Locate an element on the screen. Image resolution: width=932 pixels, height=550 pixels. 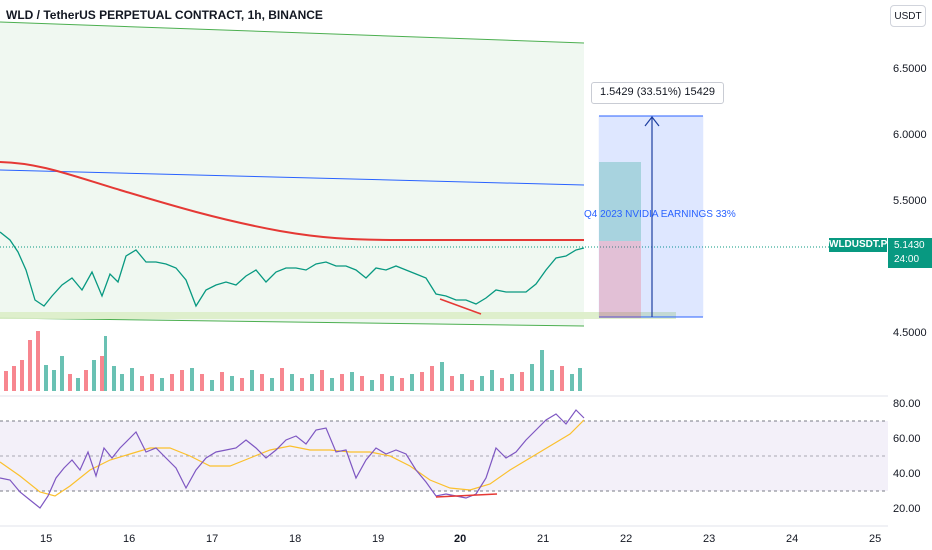
price-tick-4-5: 4.5000 is located at coordinates (910, 333).